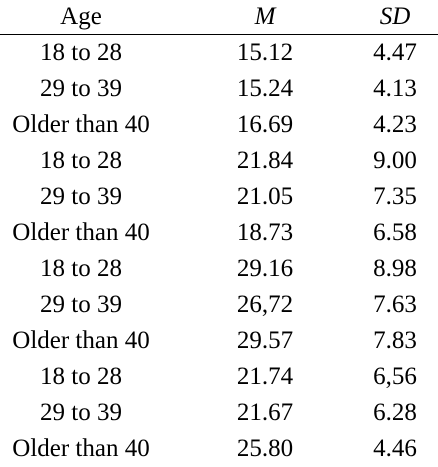 The image size is (438, 467). What do you see at coordinates (265, 52) in the screenshot?
I see `mean-cell: 15.12` at bounding box center [265, 52].